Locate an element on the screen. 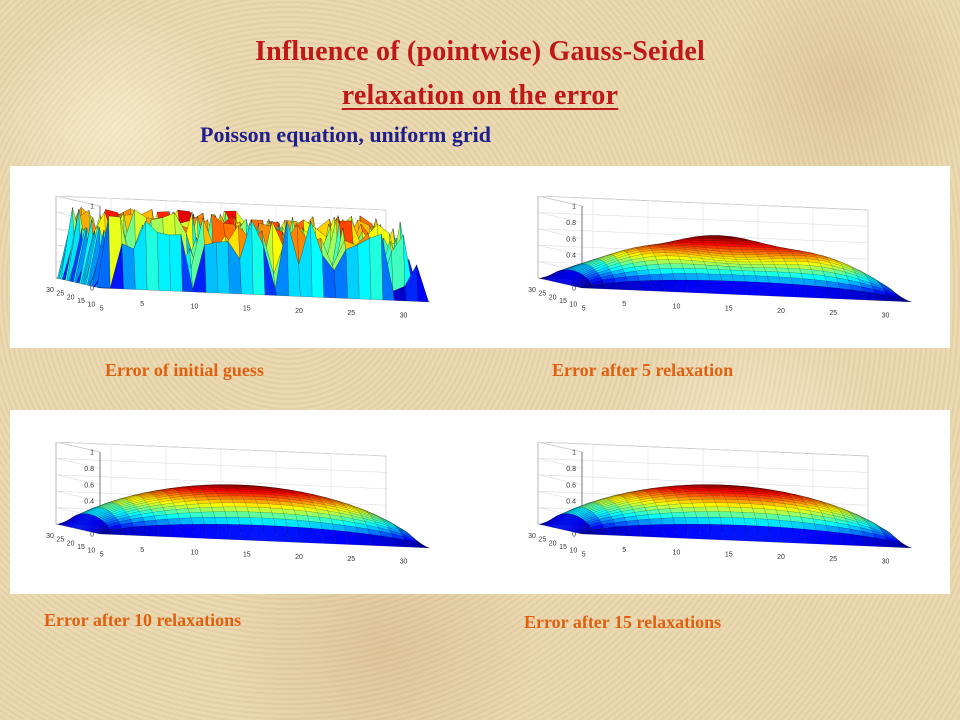 Image resolution: width=960 pixels, height=720 pixels. y-tick-label: 10 is located at coordinates (91, 551).